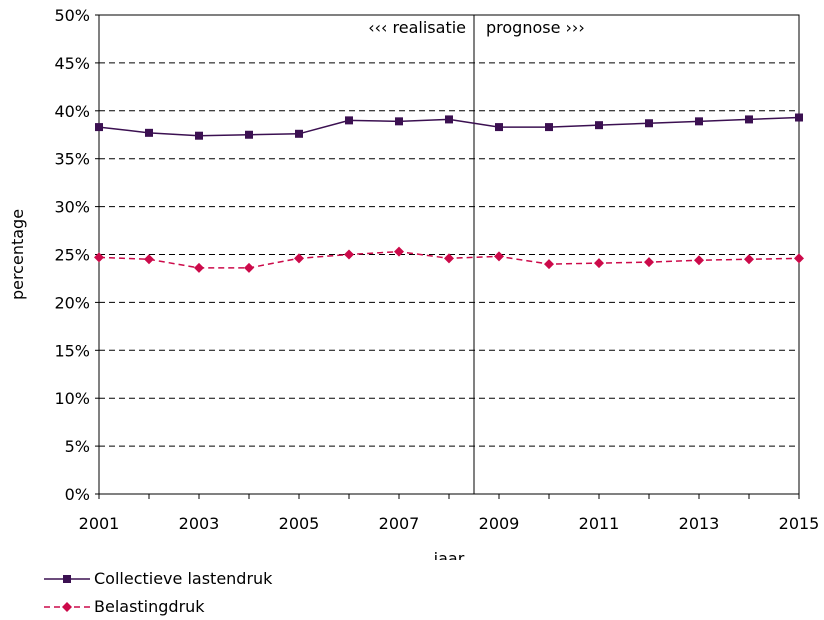 The width and height of the screenshot is (824, 620). What do you see at coordinates (417, 27) in the screenshot?
I see `realisatie-label: ‹‹‹ realisatie` at bounding box center [417, 27].